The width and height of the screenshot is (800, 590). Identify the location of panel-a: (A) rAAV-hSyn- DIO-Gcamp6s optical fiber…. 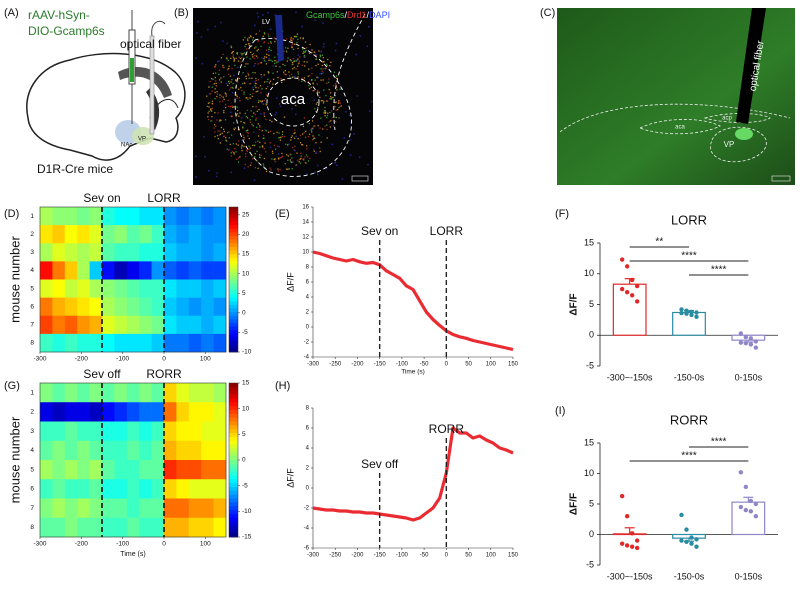
(95, 91).